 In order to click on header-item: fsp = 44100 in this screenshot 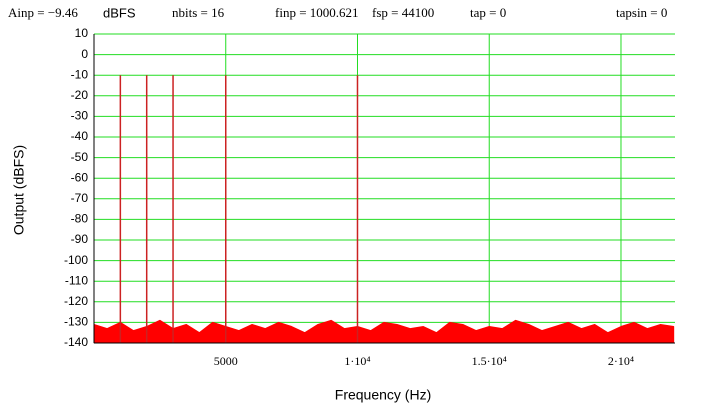, I will do `click(403, 12)`.